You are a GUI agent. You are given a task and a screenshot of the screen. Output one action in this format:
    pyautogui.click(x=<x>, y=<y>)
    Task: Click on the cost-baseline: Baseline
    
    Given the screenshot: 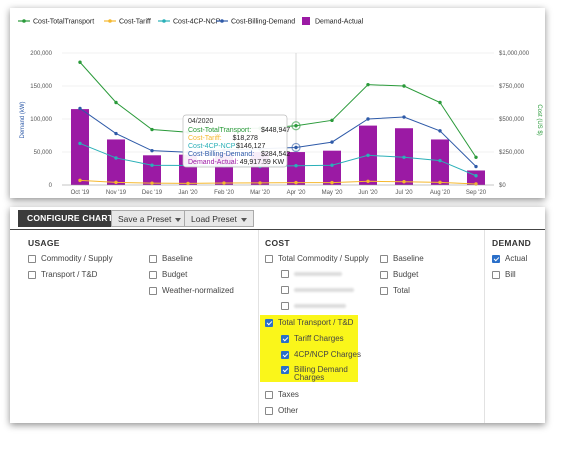 What is the action you would take?
    pyautogui.click(x=402, y=258)
    